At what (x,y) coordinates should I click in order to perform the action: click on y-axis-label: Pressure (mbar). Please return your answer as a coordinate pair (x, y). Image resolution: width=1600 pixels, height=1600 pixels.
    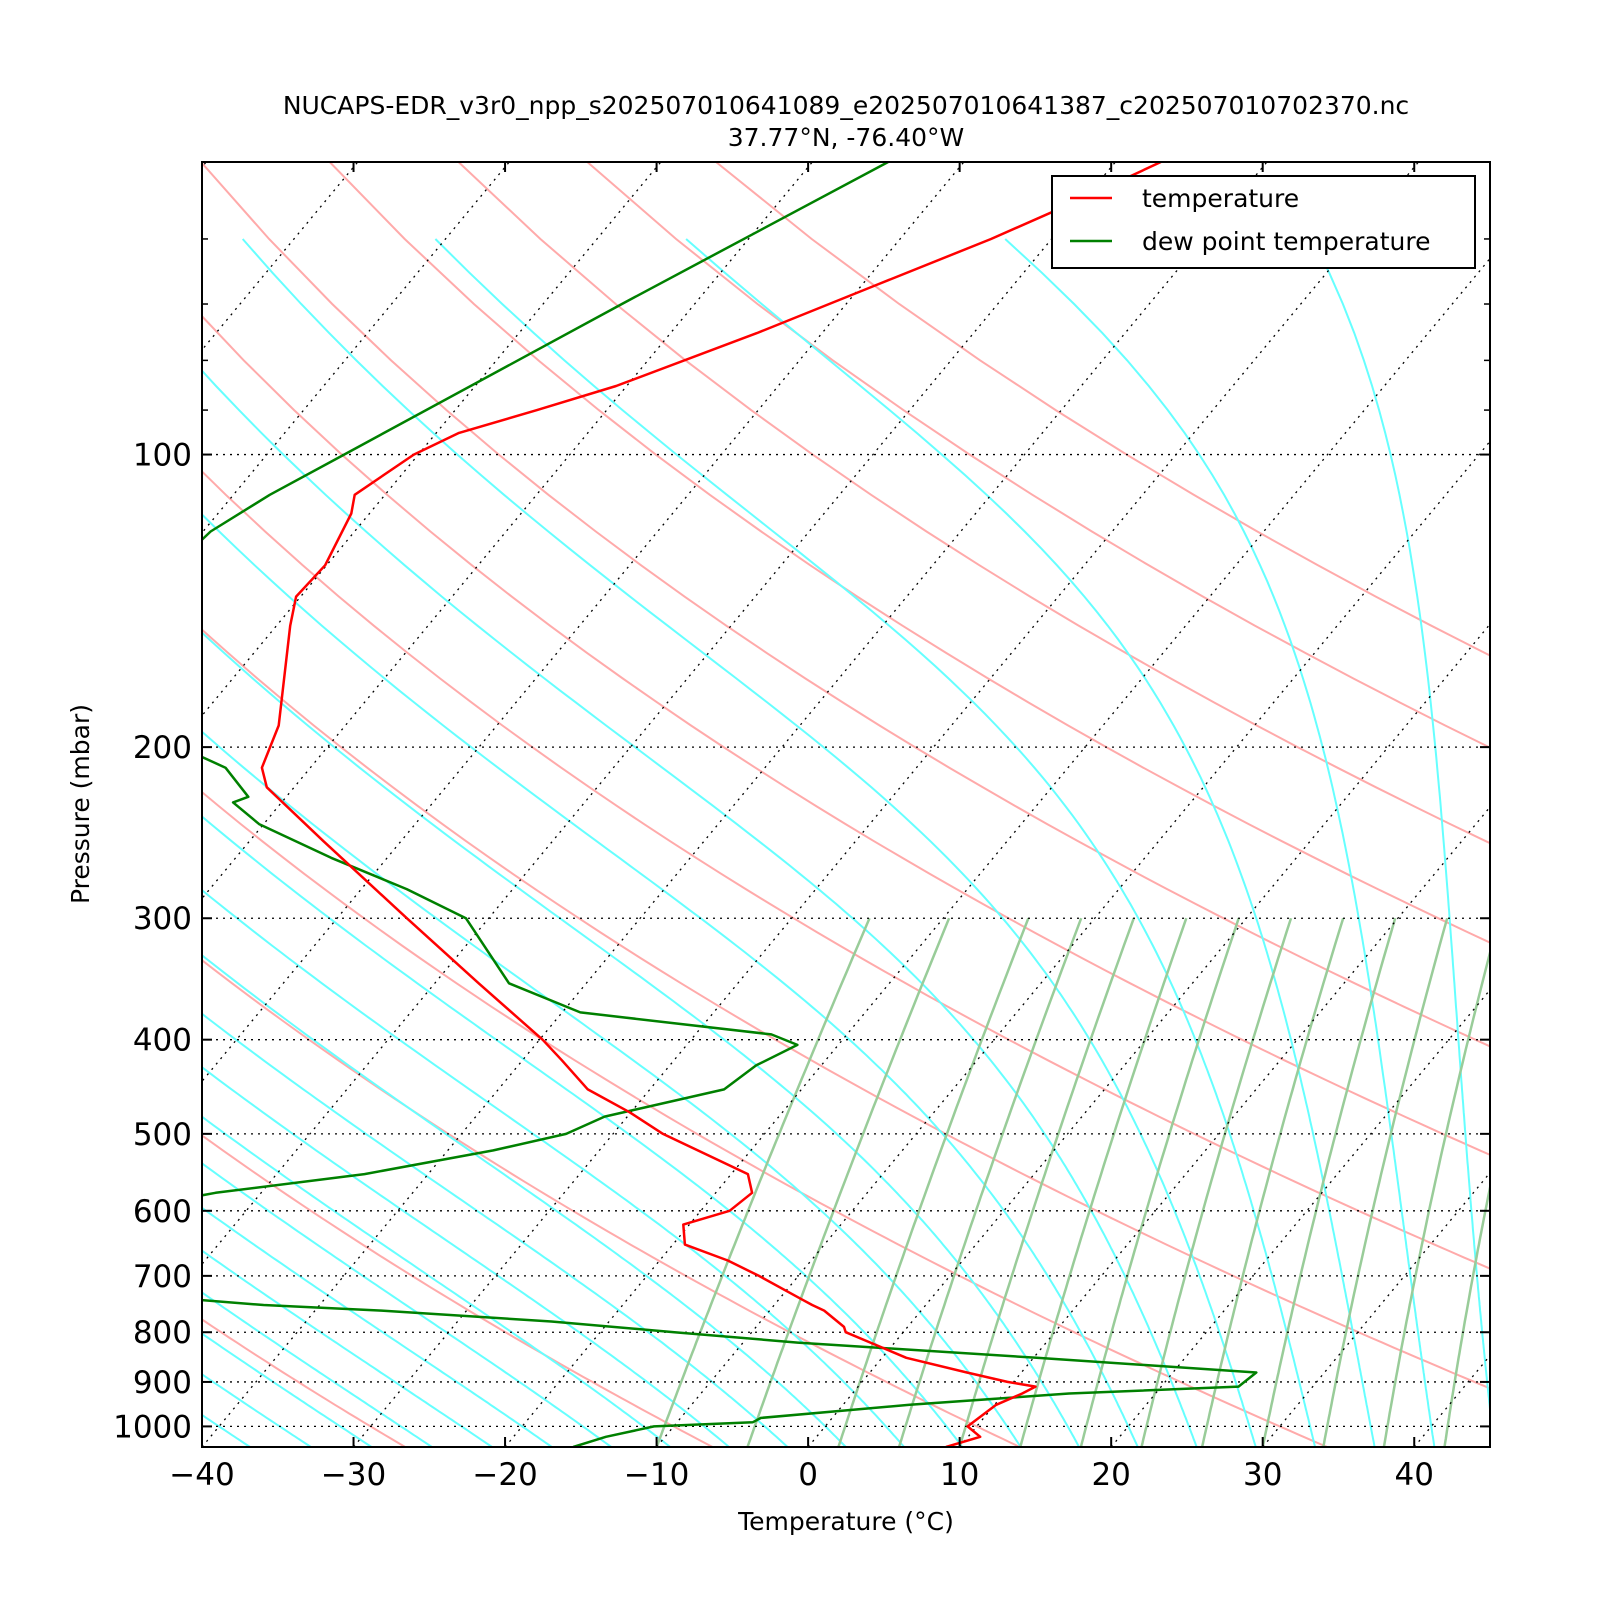
    Looking at the image, I should click on (80, 804).